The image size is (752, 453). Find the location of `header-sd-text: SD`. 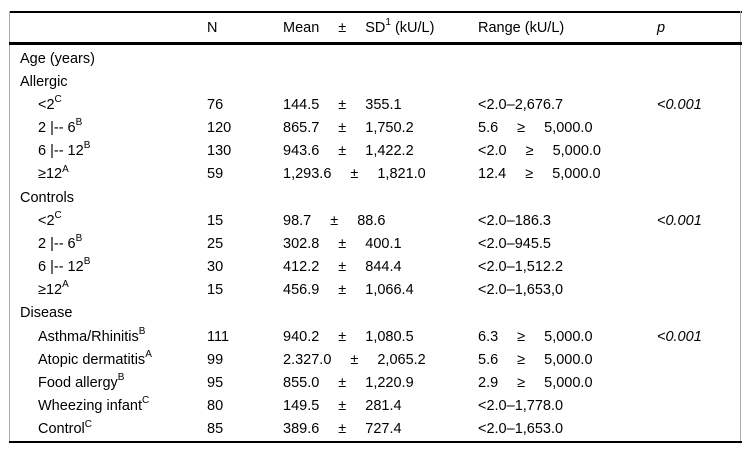

header-sd-text: SD is located at coordinates (375, 27).